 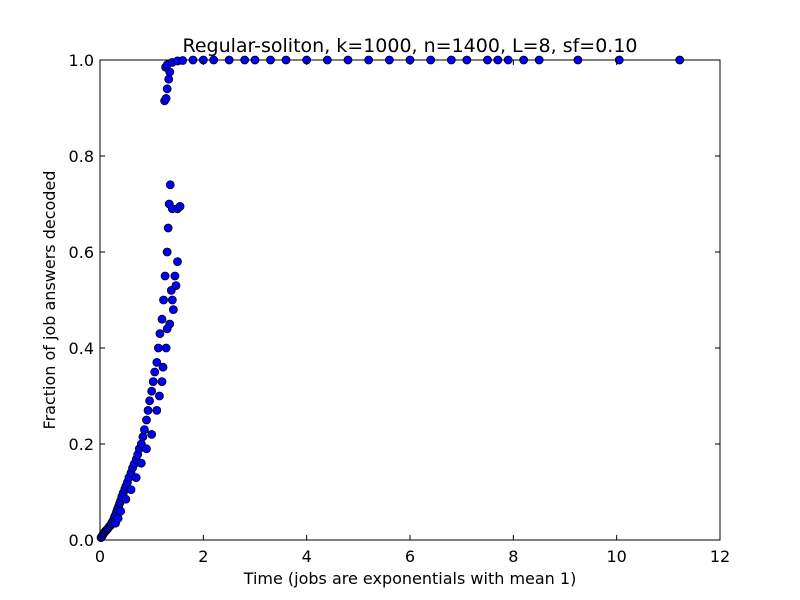 What do you see at coordinates (513, 556) in the screenshot?
I see `x-tick-label: 8` at bounding box center [513, 556].